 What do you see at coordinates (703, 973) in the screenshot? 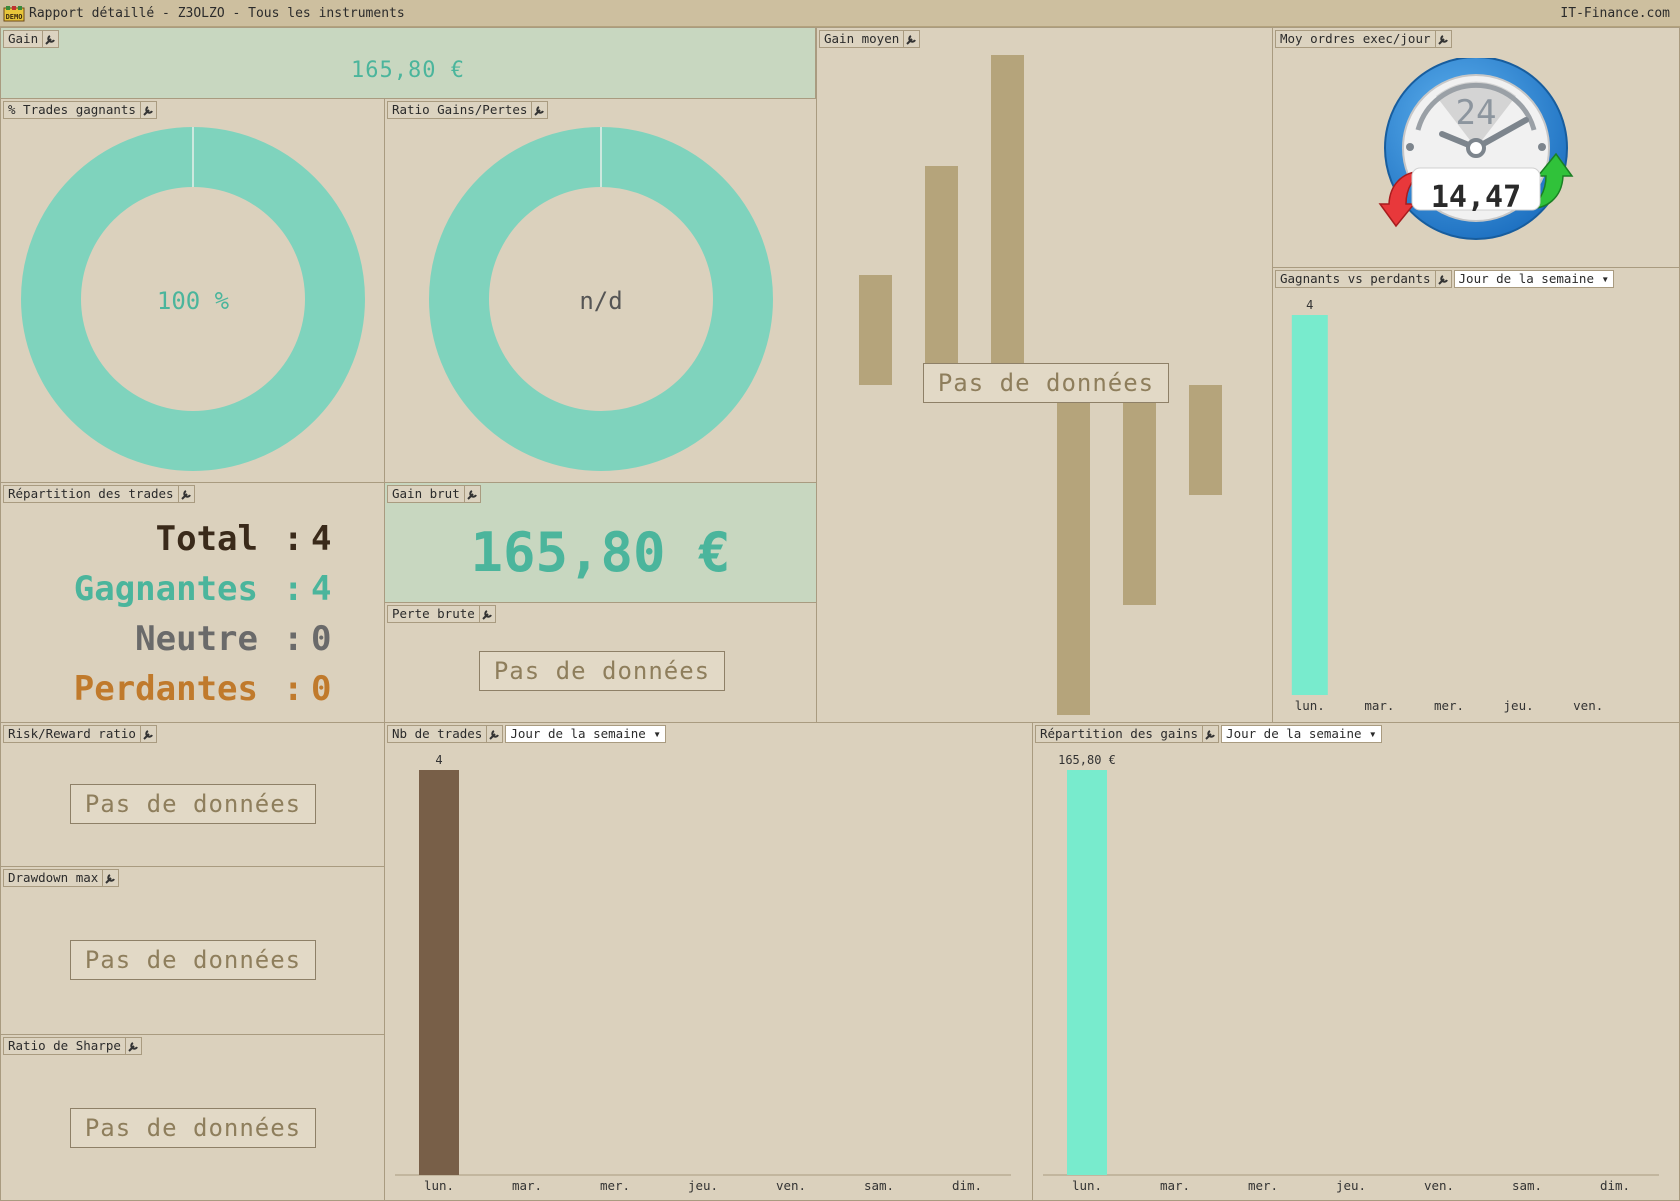
I see `bar-chart: 4 lun. mar. mer. jeu. ven. sam. dim.` at bounding box center [703, 973].